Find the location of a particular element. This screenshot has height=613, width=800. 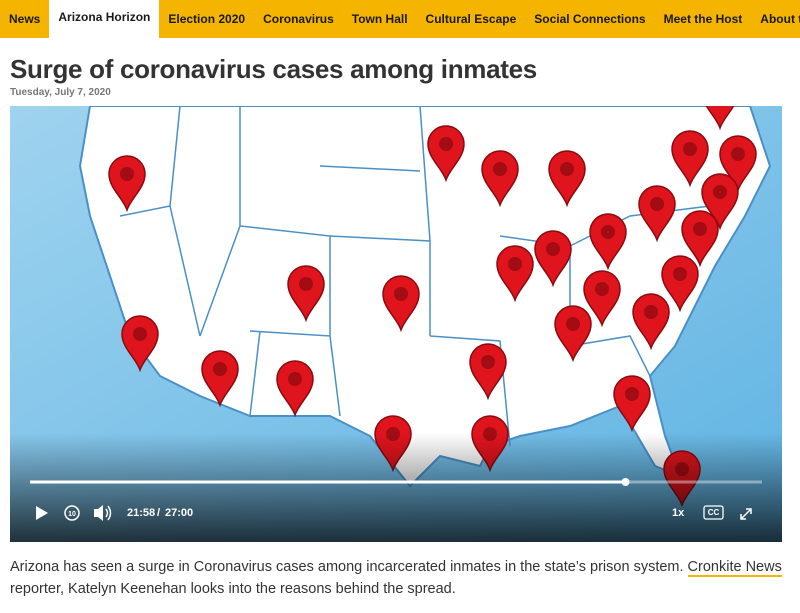

volume-button is located at coordinates (103, 513).